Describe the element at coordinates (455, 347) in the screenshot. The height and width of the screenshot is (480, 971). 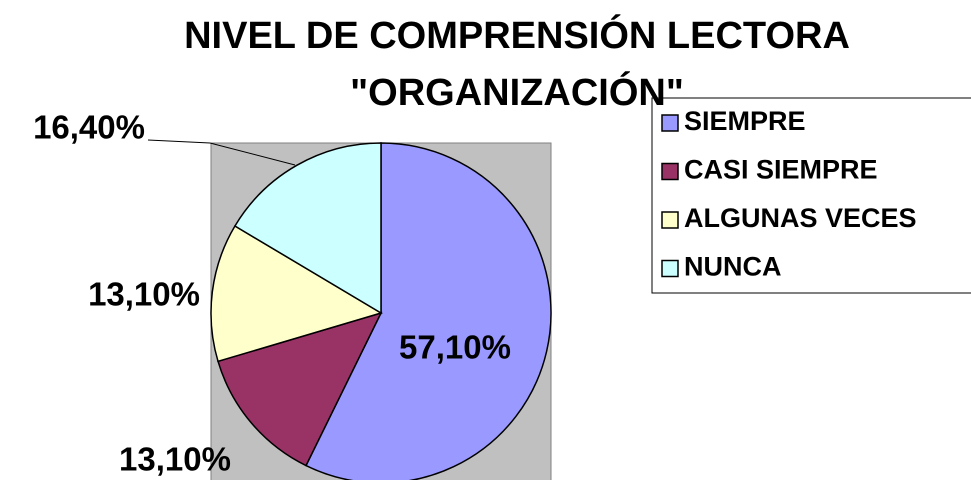
I see `data-label: 57,10%` at that location.